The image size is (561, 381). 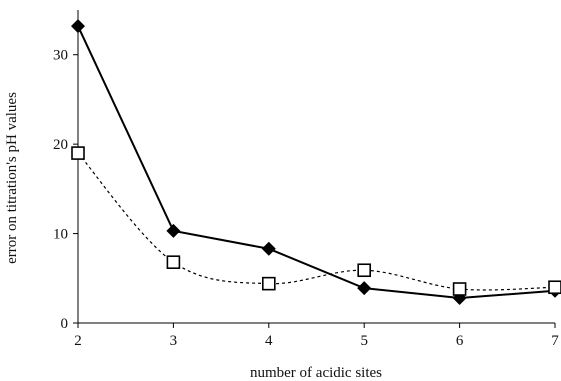 What do you see at coordinates (460, 341) in the screenshot?
I see `x-tick-label: 6` at bounding box center [460, 341].